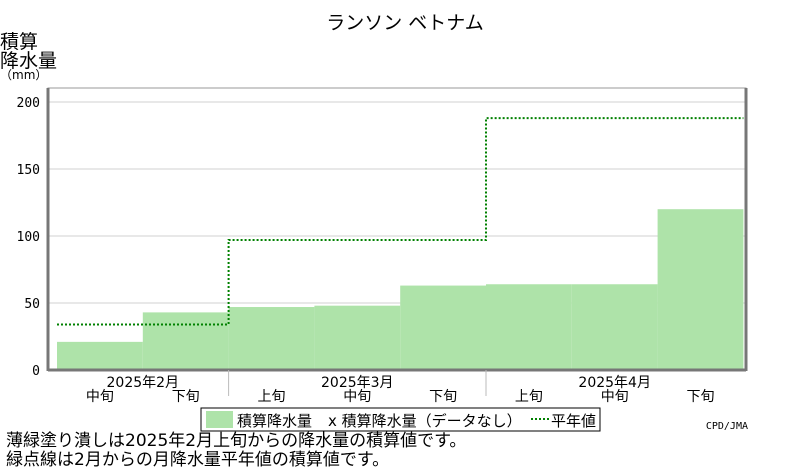  What do you see at coordinates (100, 397) in the screenshot?
I see `x-decade-label-0: 中旬` at bounding box center [100, 397].